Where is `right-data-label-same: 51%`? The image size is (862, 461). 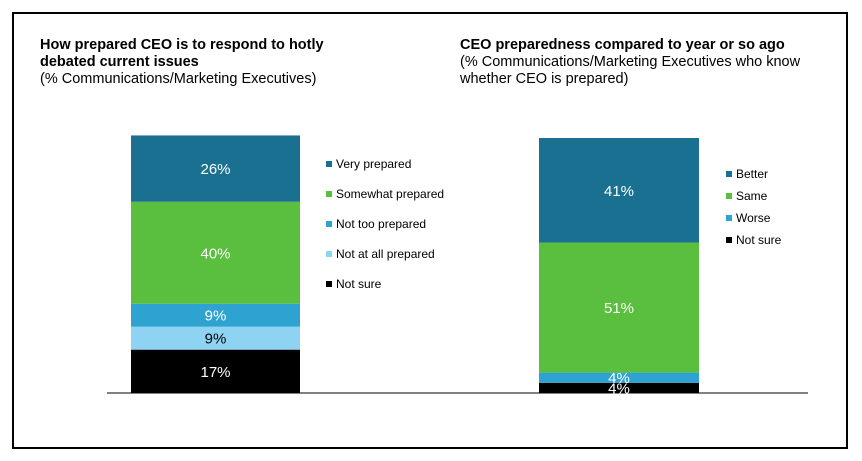 right-data-label-same: 51% is located at coordinates (619, 308).